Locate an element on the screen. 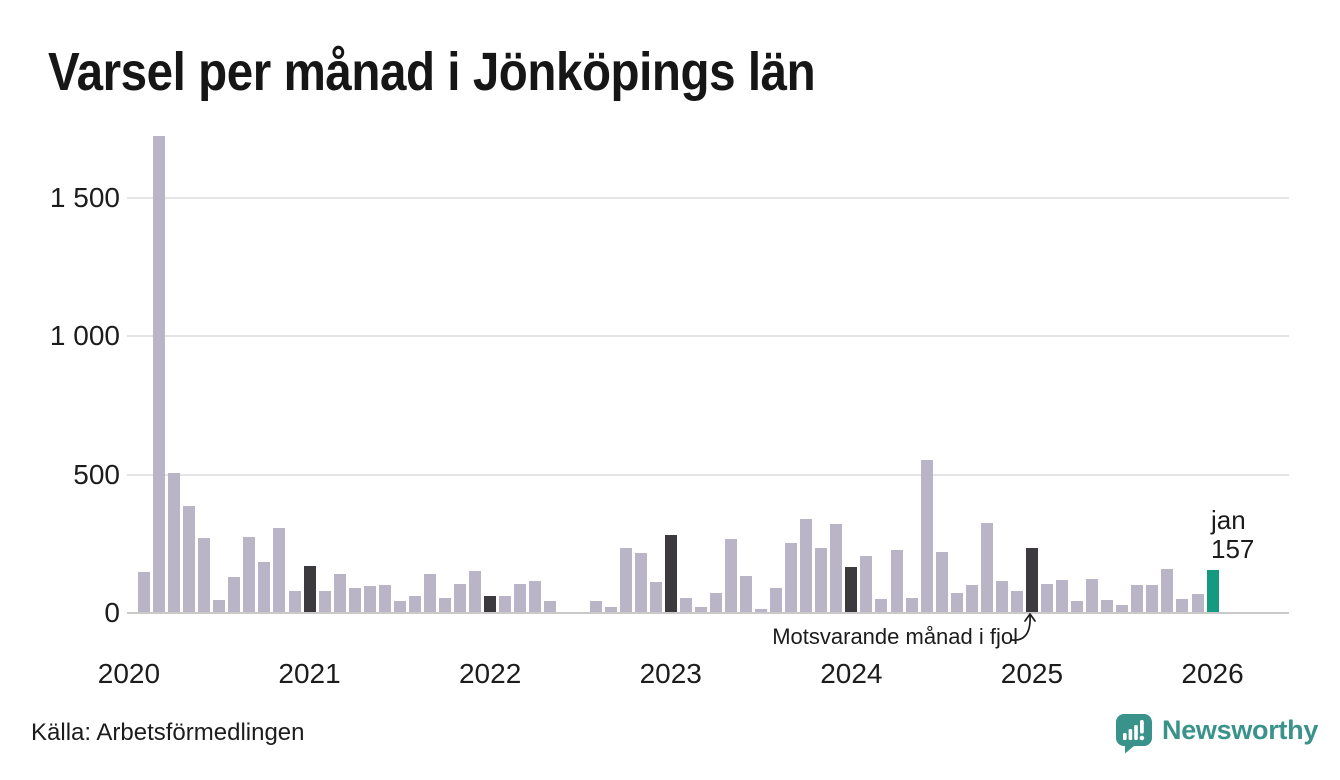 This screenshot has width=1340, height=780. current-bar-month: jan is located at coordinates (1228, 520).